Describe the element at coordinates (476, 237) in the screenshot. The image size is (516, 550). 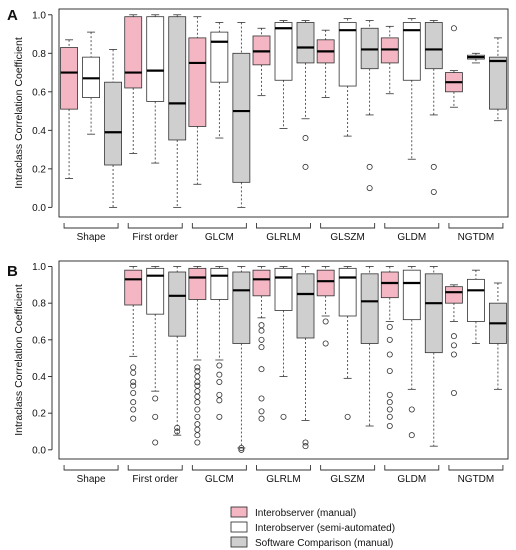
I see `group-label: NGTDM` at that location.